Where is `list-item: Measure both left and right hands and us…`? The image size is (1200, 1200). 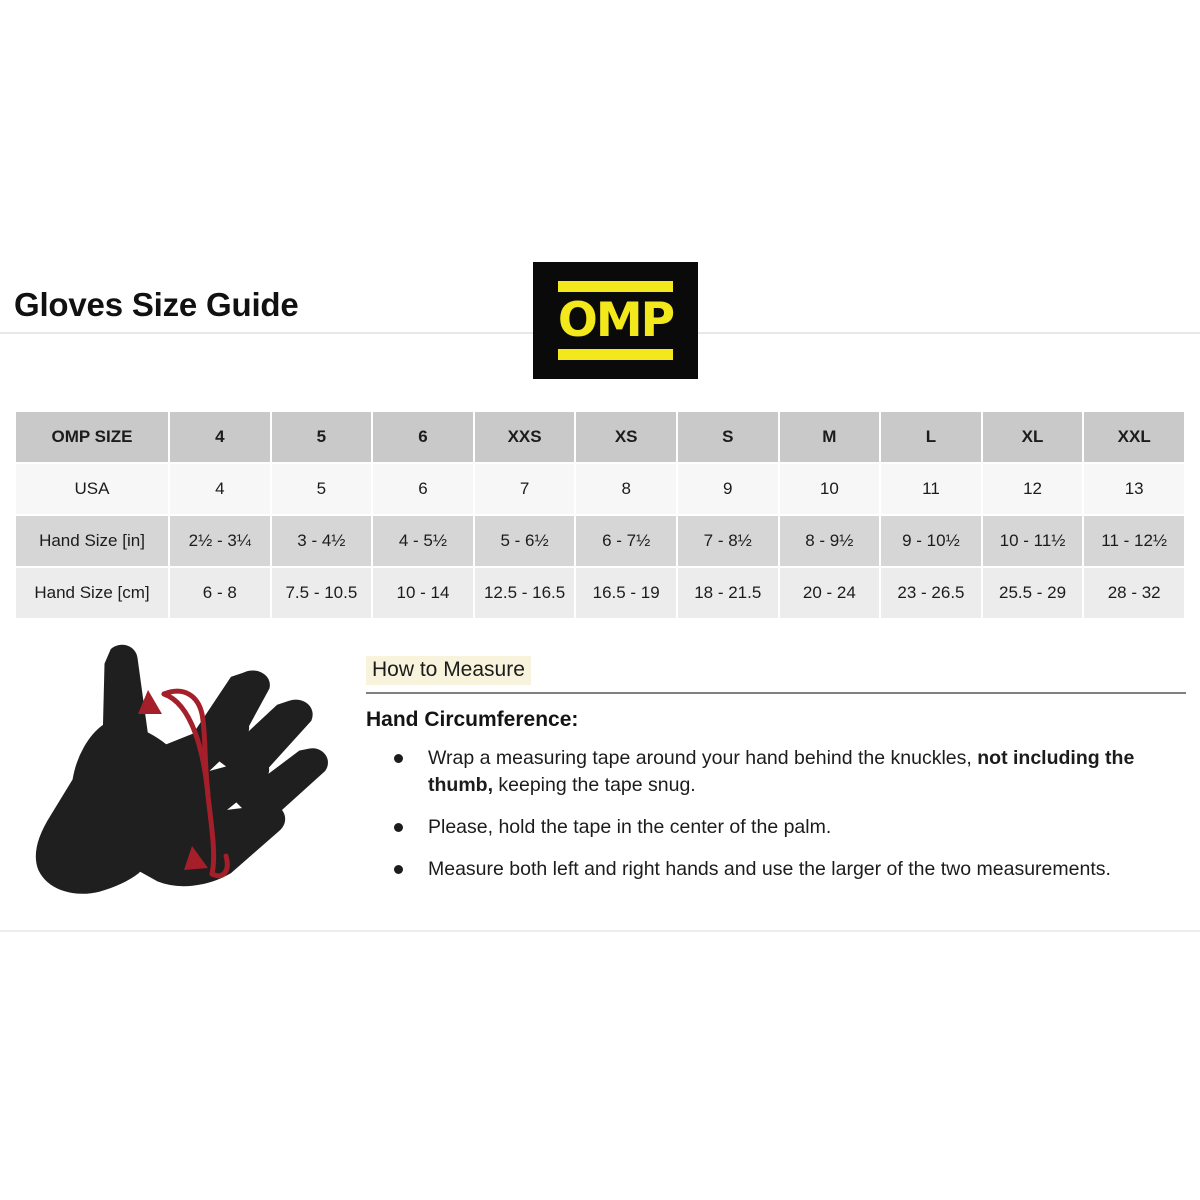 list-item: Measure both left and right hands and us… is located at coordinates (776, 869).